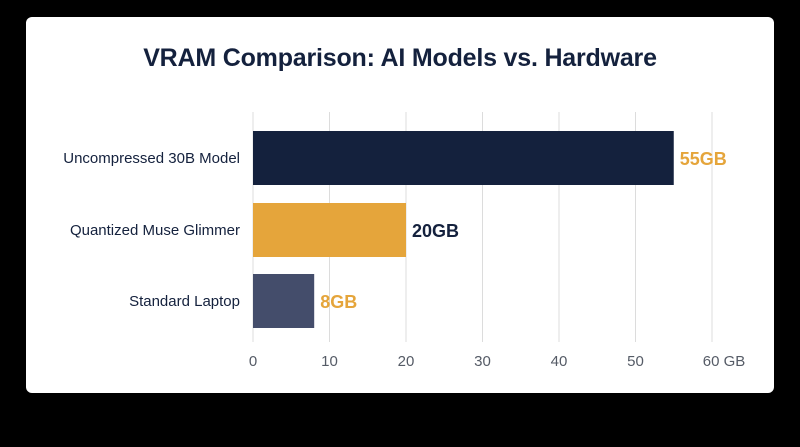 This screenshot has height=447, width=800. What do you see at coordinates (724, 361) in the screenshot?
I see `x-tick-label: 60 GB` at bounding box center [724, 361].